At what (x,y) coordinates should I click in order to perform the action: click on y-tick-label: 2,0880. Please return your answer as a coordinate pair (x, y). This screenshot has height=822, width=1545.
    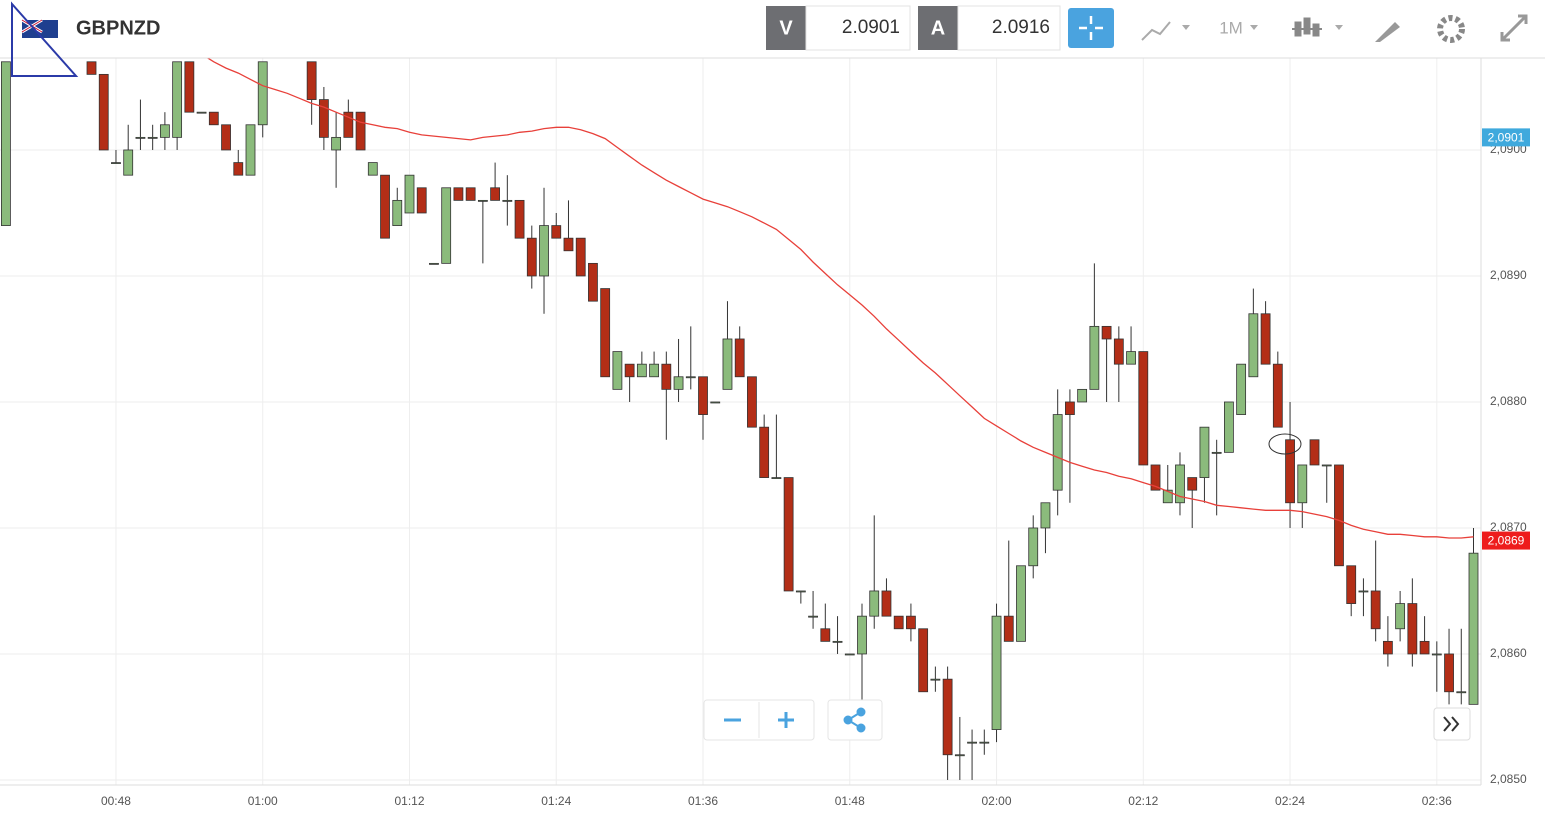
    Looking at the image, I should click on (1508, 401).